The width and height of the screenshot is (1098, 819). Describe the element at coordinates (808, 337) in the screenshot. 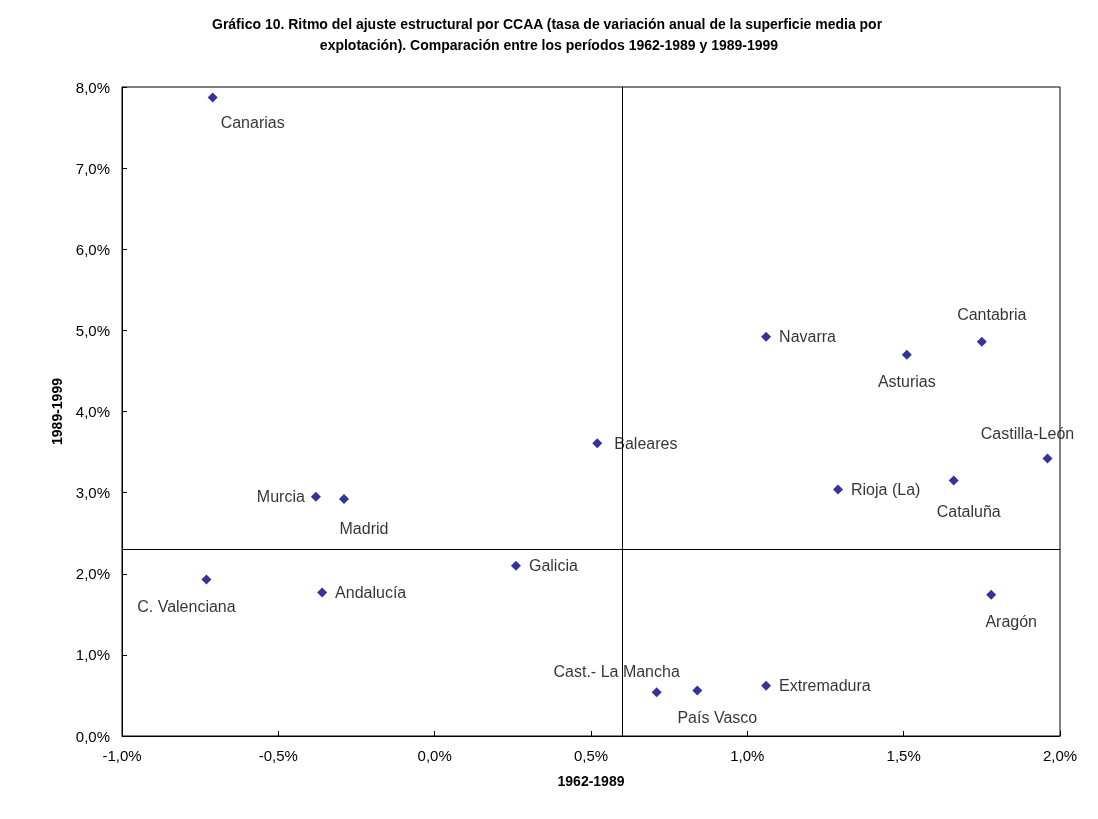

I see `series-label: Navarra` at that location.